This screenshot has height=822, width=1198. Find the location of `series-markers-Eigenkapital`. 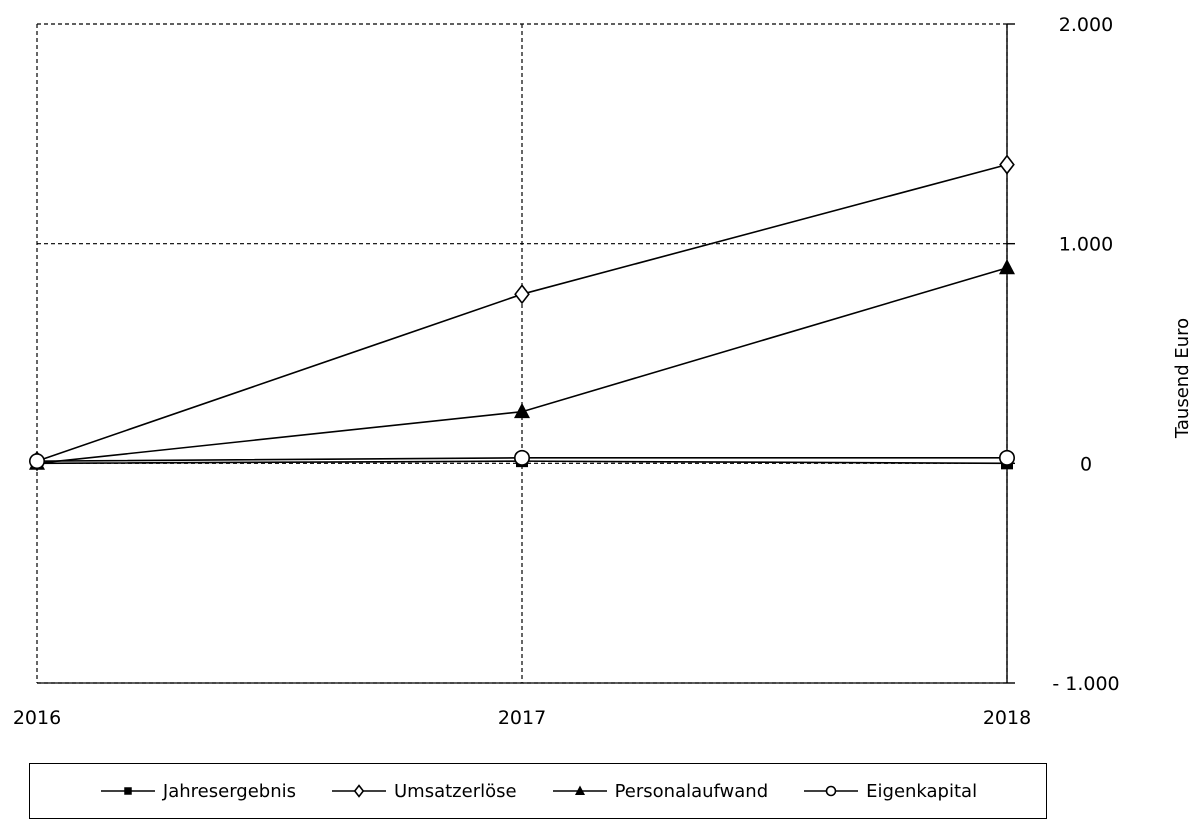

series-markers-Eigenkapital is located at coordinates (521, 459).